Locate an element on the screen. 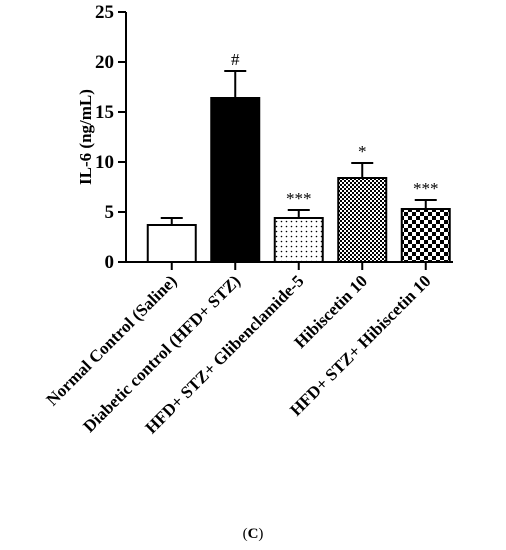  panel-label-letter: C is located at coordinates (253, 534).